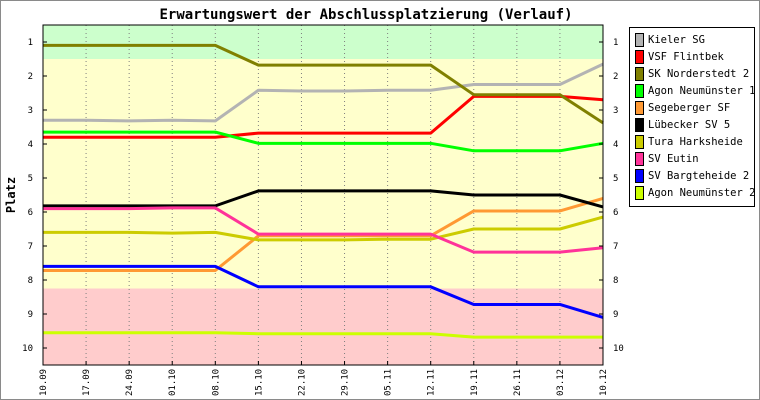  I want to click on y-tick-label-left-2: 2, so click(30, 77).